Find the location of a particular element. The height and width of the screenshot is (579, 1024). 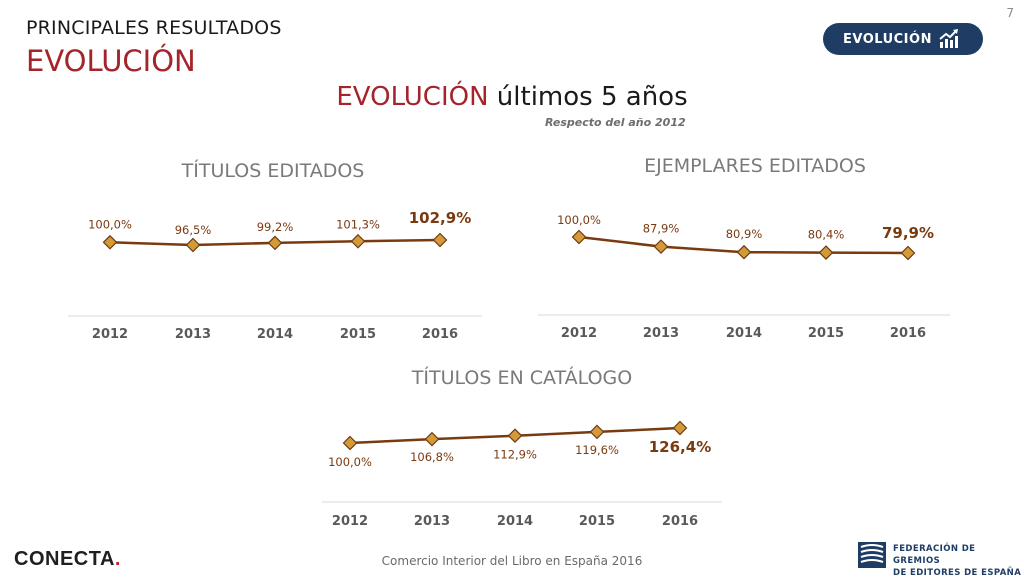

main-heading-rest: últimos 5 años is located at coordinates (592, 97).